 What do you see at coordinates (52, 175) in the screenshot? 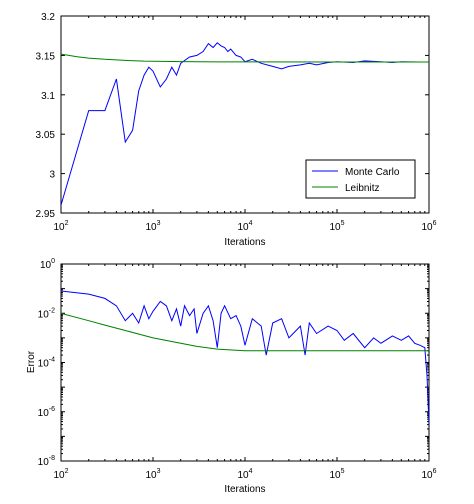
I see `y-tick-label: 3` at bounding box center [52, 175].